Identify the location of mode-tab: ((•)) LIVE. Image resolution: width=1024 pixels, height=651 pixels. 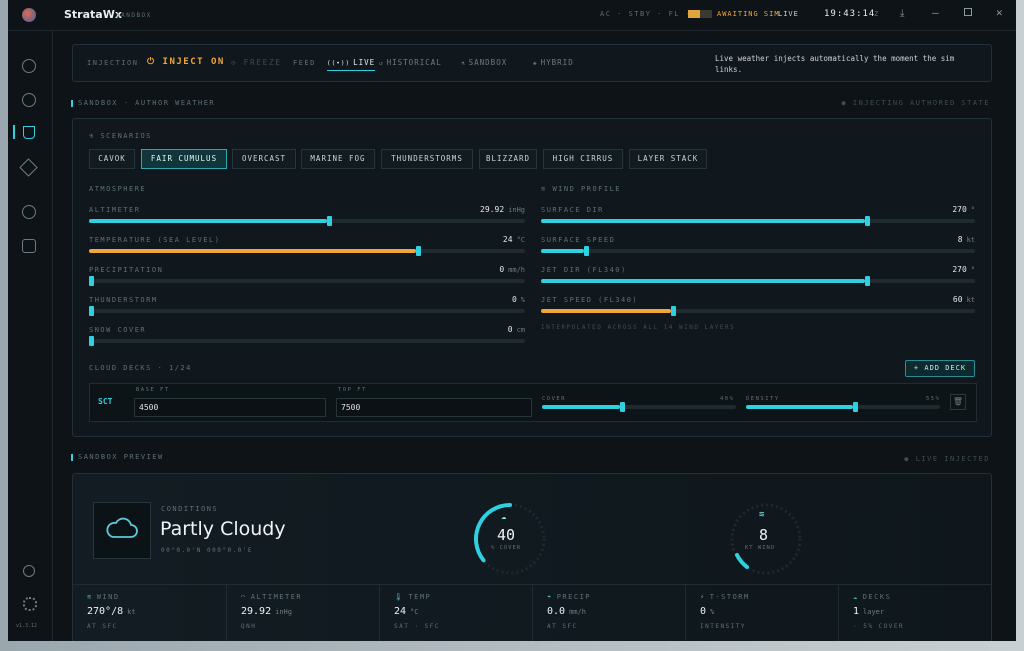
(351, 64).